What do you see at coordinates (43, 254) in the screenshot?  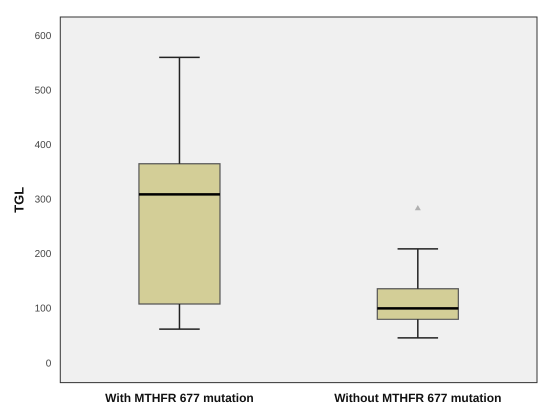 I see `y-tick-label: 200` at bounding box center [43, 254].